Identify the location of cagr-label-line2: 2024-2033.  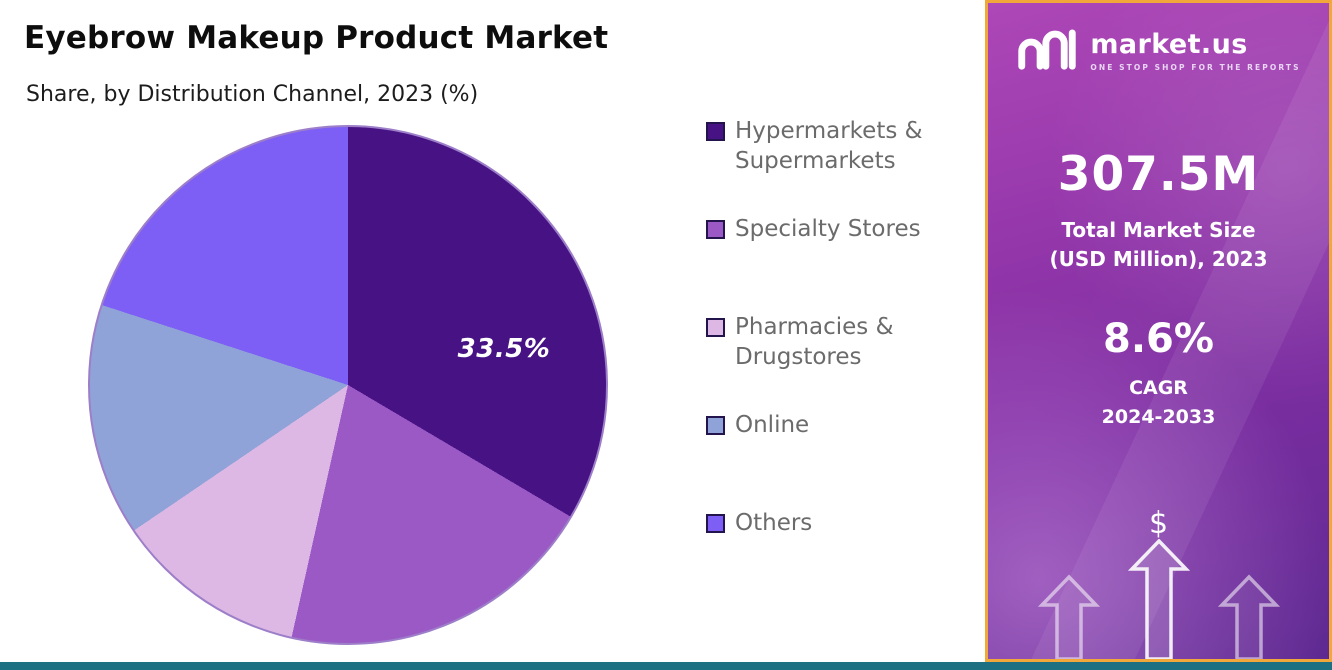
(1158, 416).